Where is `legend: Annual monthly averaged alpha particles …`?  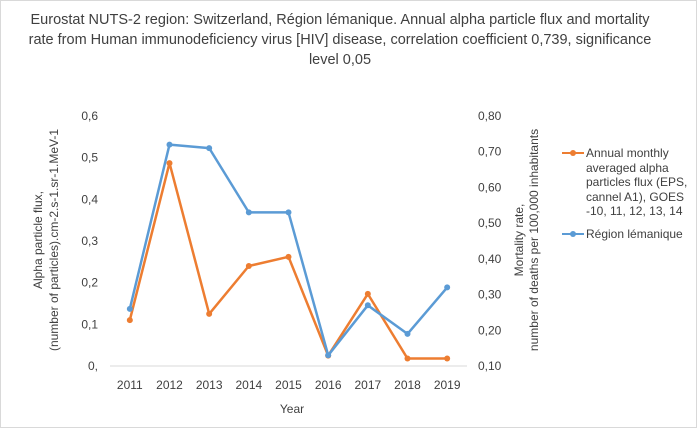
legend: Annual monthly averaged alpha particles … is located at coordinates (628, 197).